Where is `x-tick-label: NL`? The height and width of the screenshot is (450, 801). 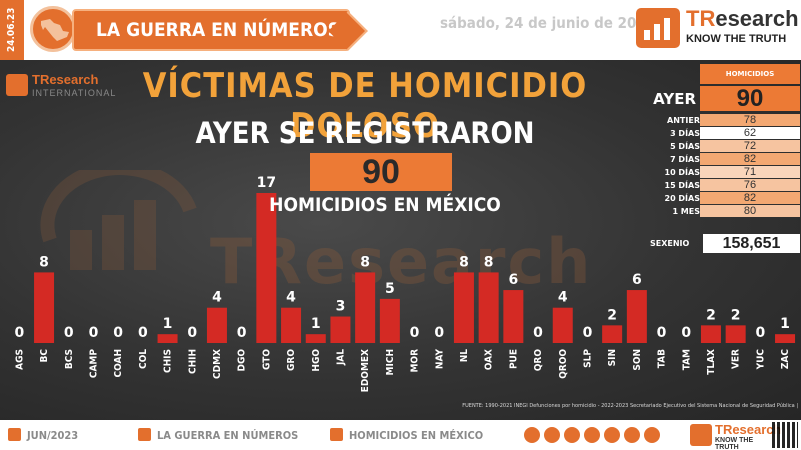 x-tick-label: NL is located at coordinates (464, 356).